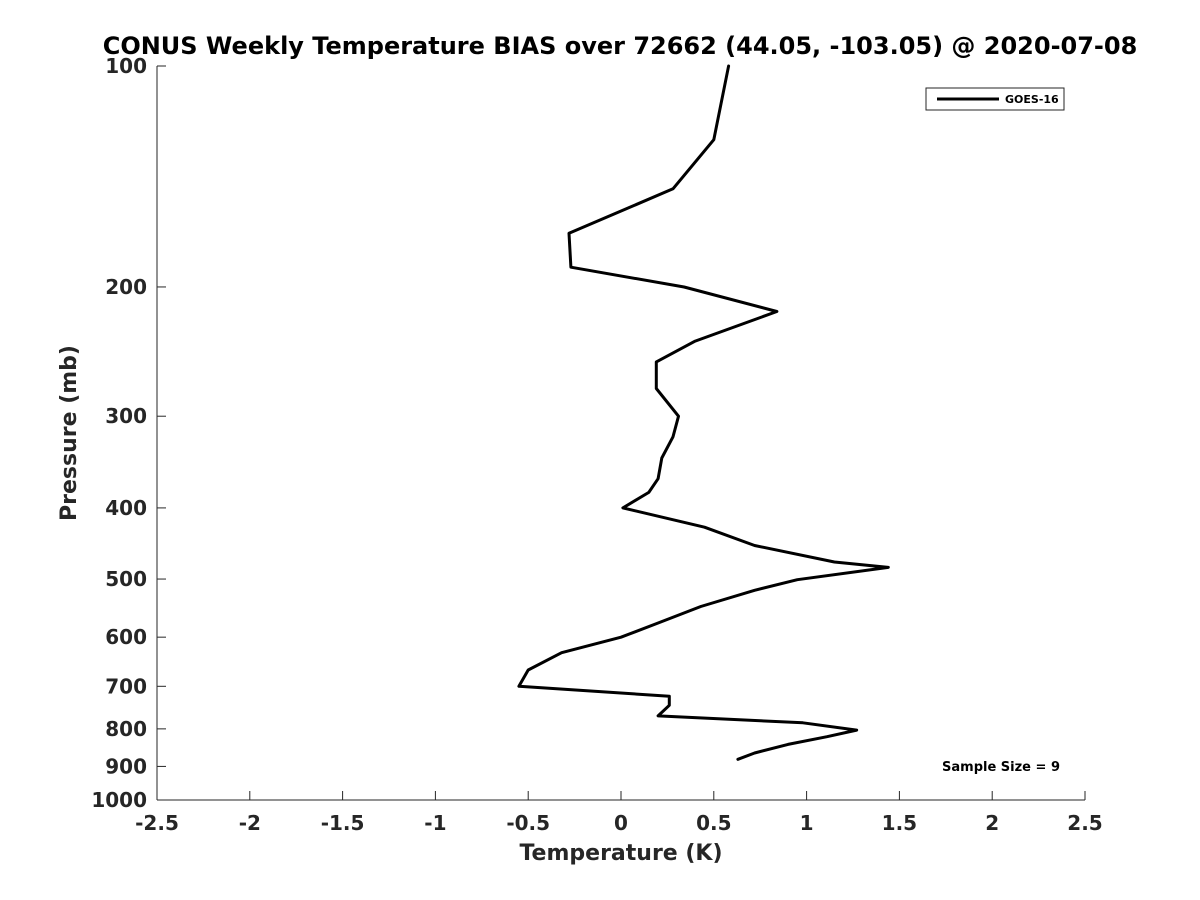 The image size is (1200, 900). Describe the element at coordinates (621, 823) in the screenshot. I see `x-tick-label: 0` at that location.